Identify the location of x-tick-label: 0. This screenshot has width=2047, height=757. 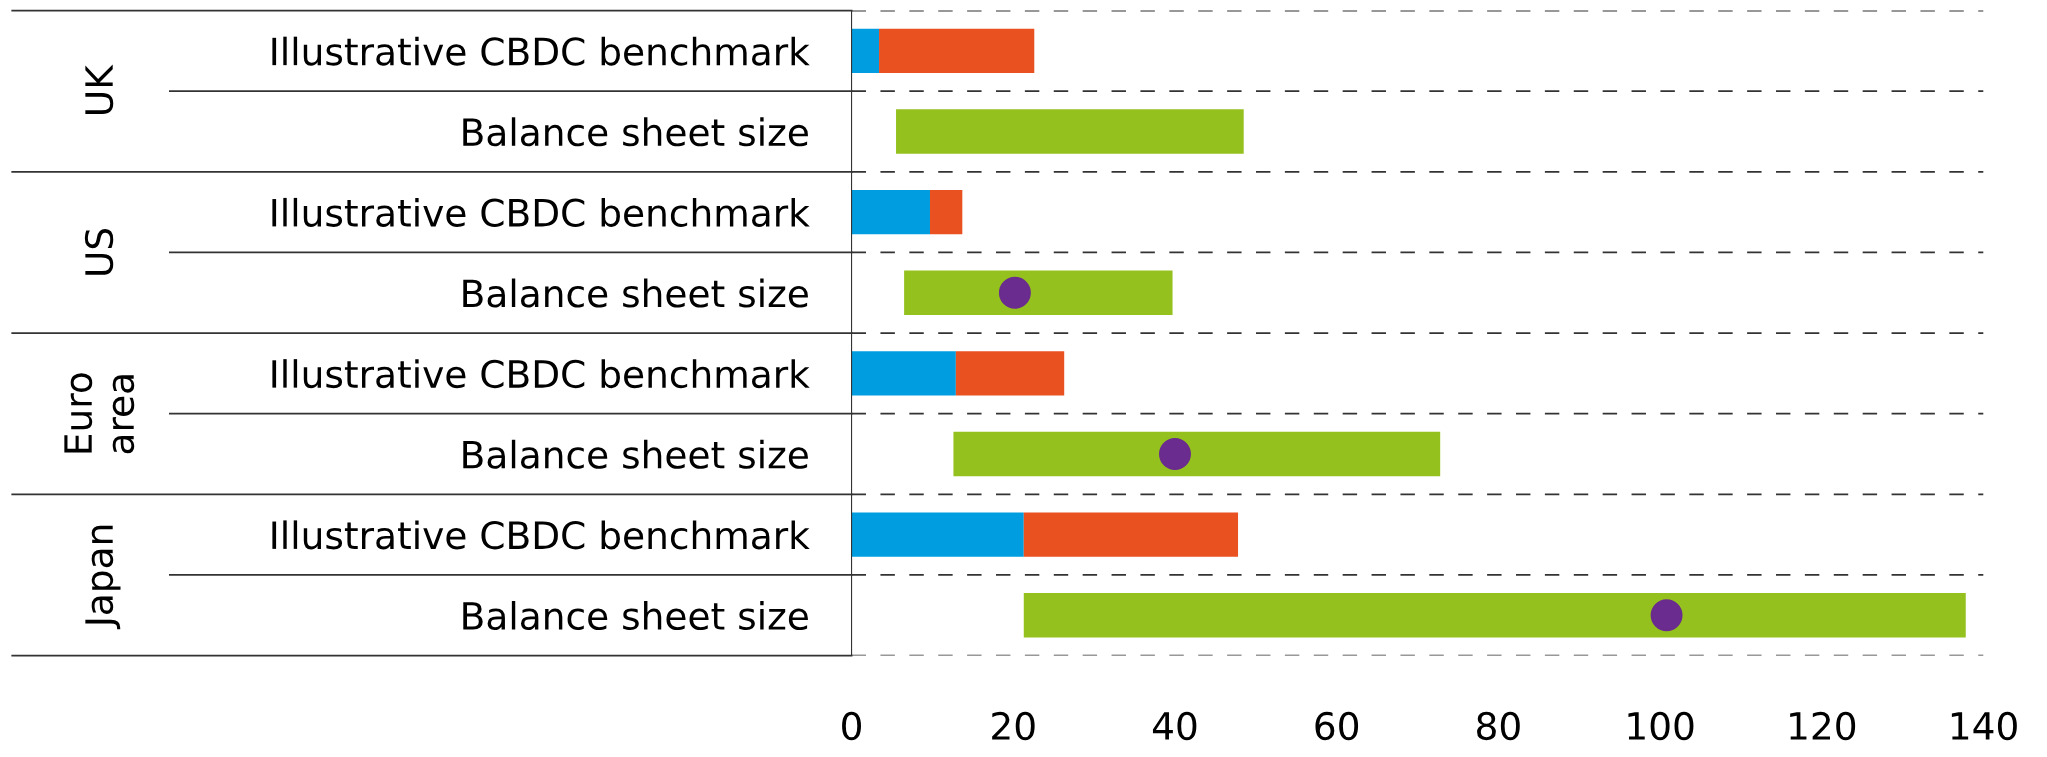
(851, 726).